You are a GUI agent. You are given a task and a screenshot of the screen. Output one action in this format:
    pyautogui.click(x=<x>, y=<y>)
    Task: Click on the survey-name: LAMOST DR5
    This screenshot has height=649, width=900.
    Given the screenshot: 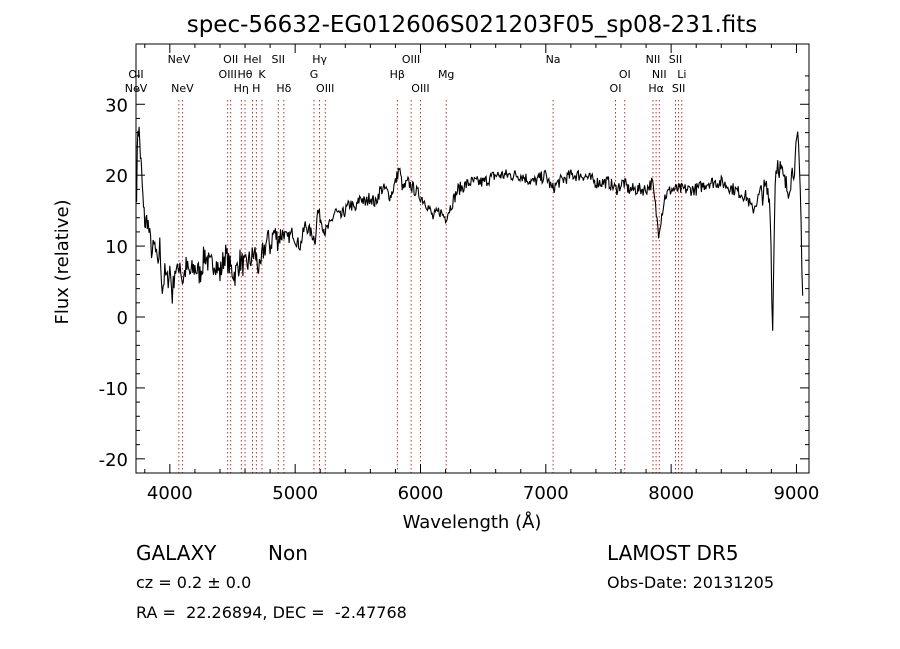 What is the action you would take?
    pyautogui.click(x=673, y=553)
    